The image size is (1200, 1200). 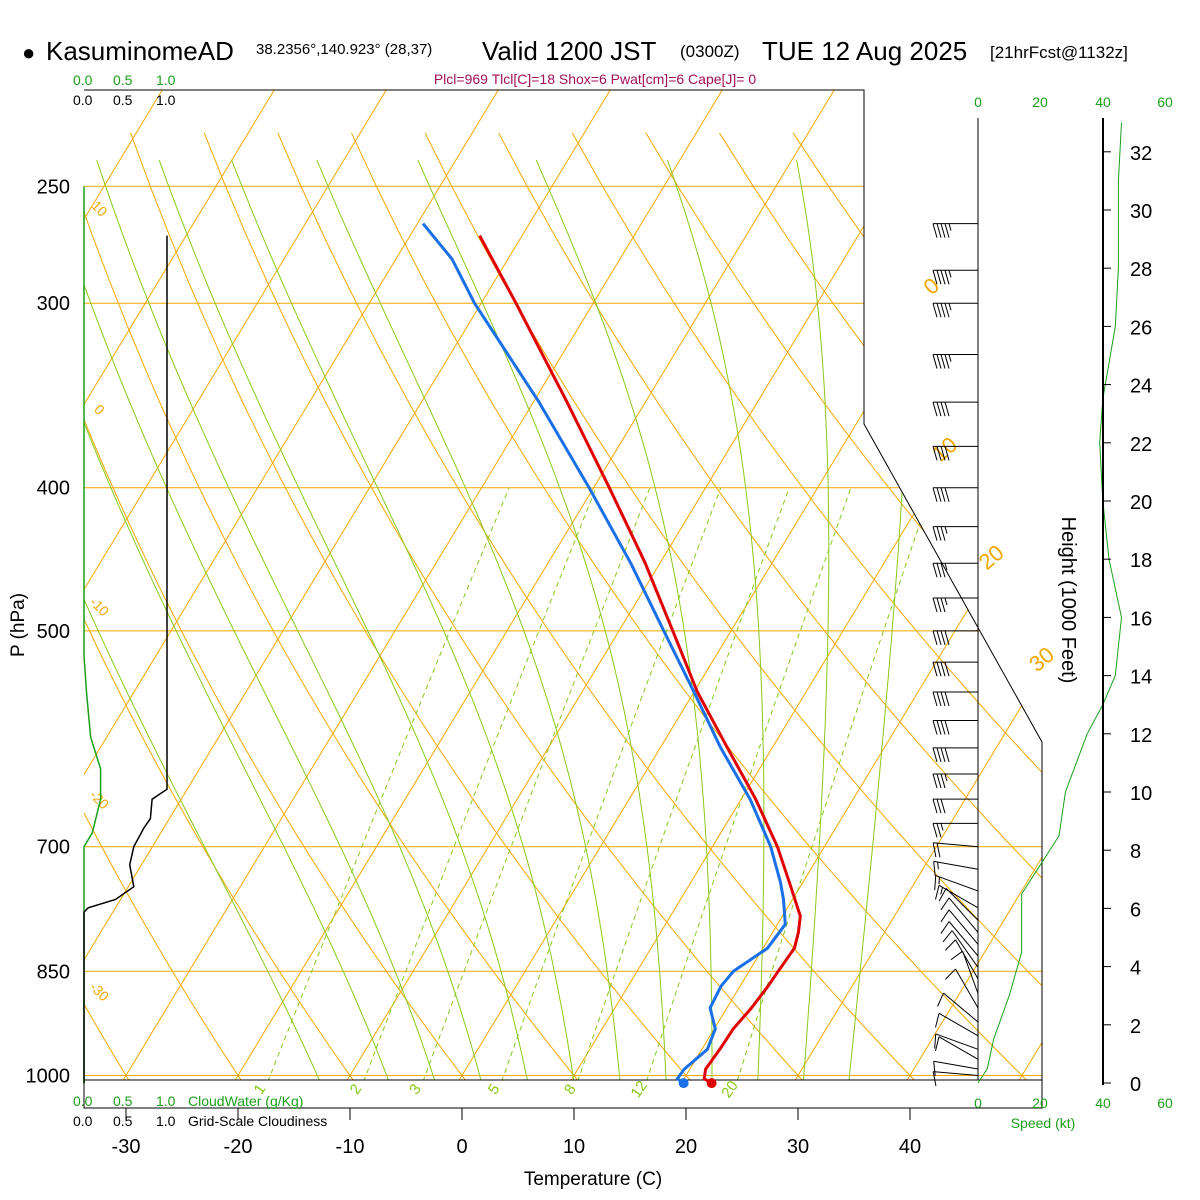 I want to click on surface-temperature-dot, so click(x=711, y=1083).